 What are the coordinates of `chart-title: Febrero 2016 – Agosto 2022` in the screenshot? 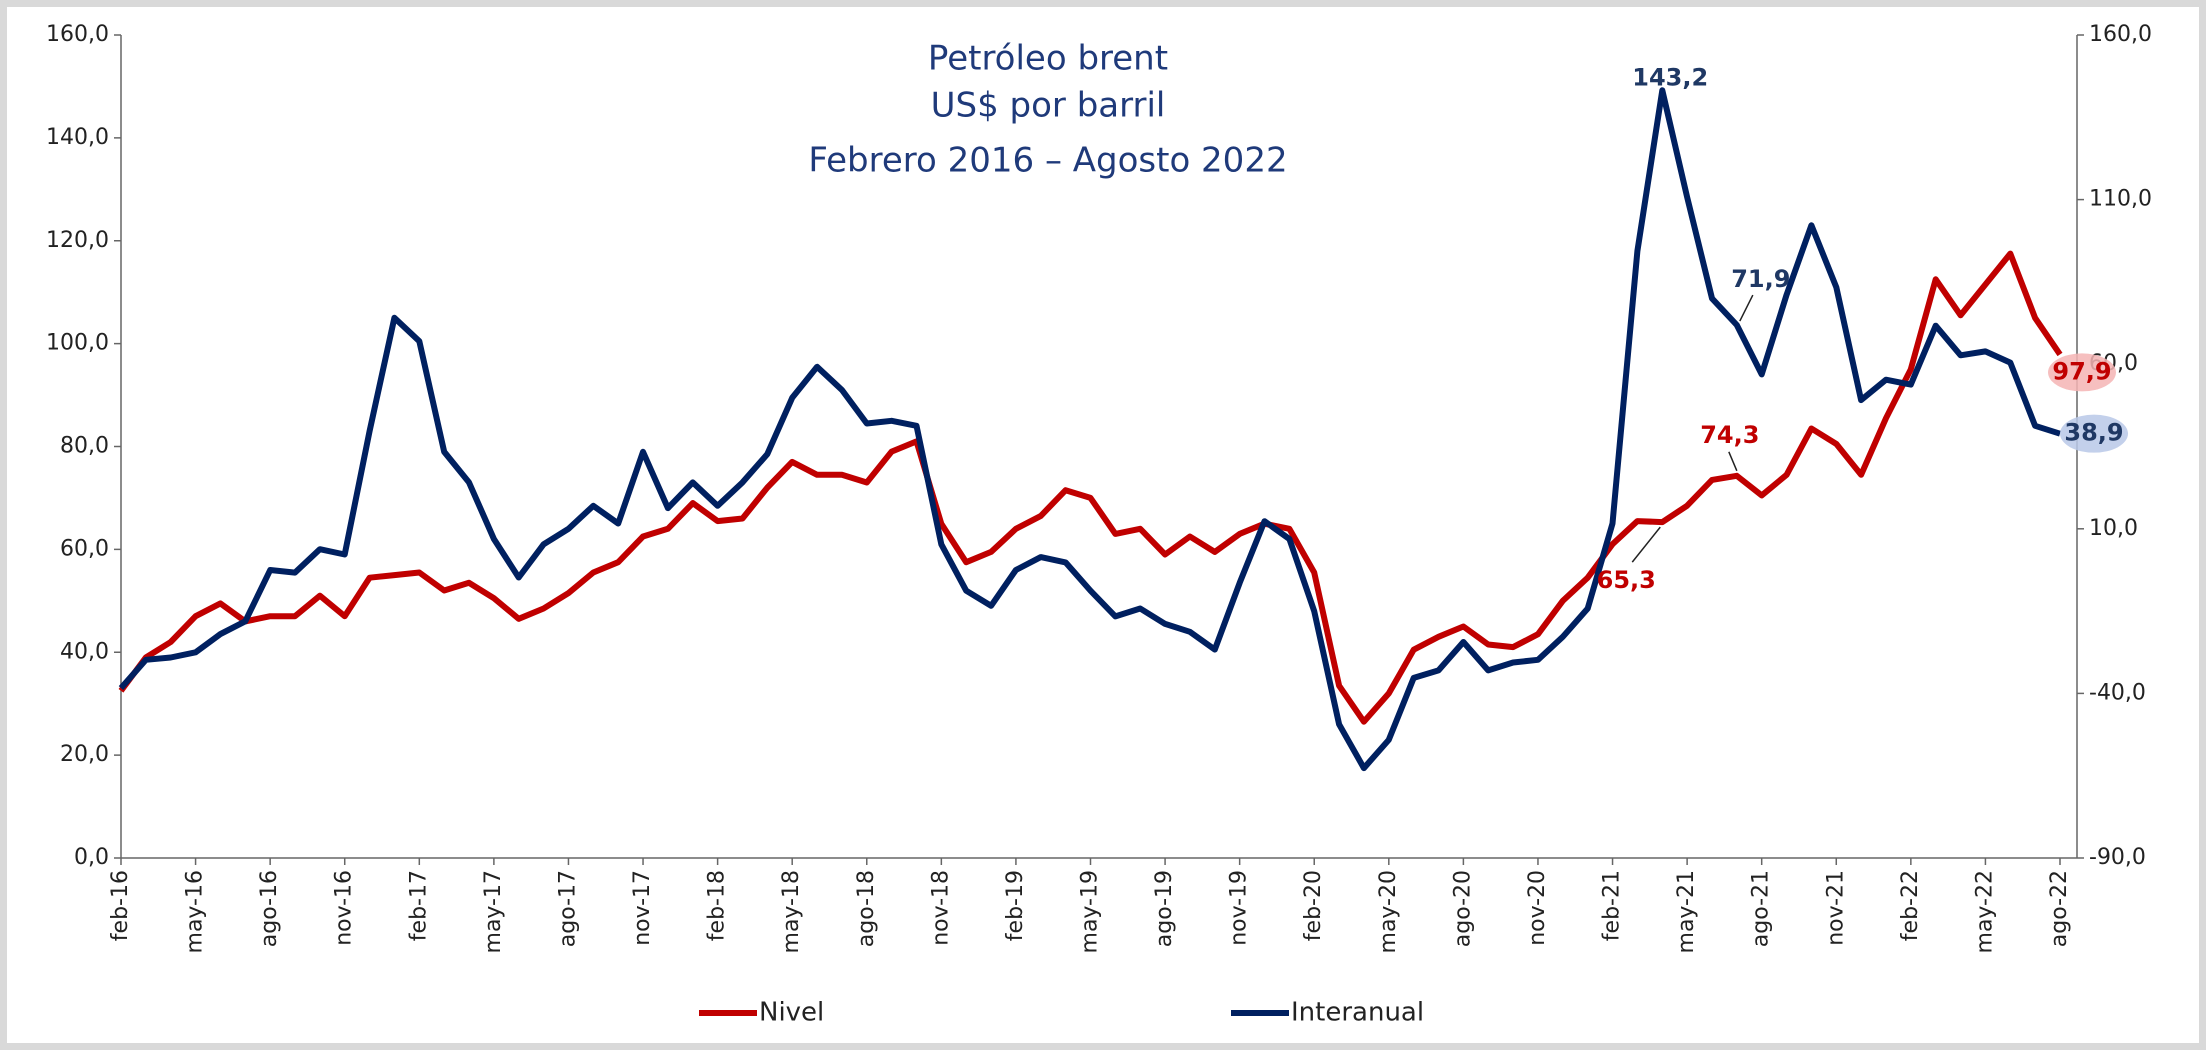 It's located at (1047, 161).